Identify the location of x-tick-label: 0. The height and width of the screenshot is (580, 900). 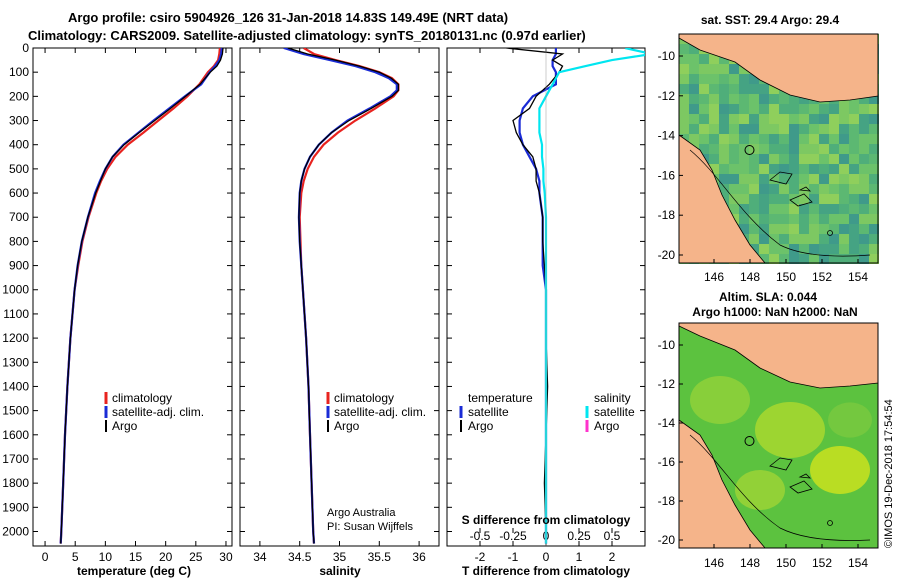
(45, 557).